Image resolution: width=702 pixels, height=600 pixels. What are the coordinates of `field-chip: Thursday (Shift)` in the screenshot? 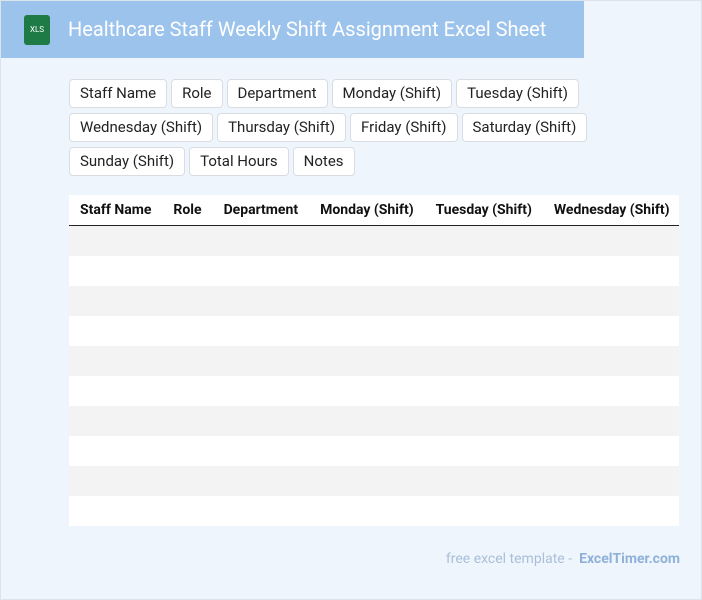 It's located at (282, 127).